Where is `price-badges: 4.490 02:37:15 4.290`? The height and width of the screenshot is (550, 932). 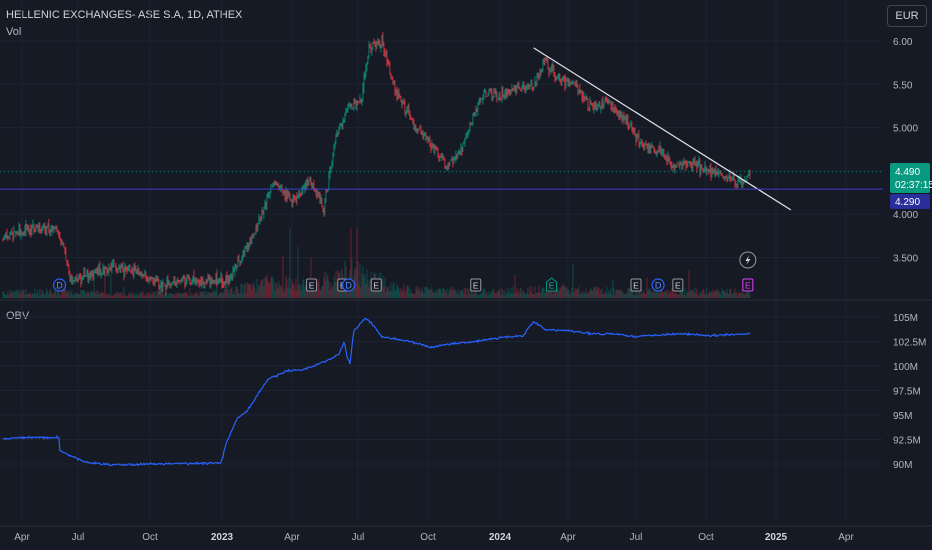 price-badges: 4.490 02:37:15 4.290 is located at coordinates (911, 186).